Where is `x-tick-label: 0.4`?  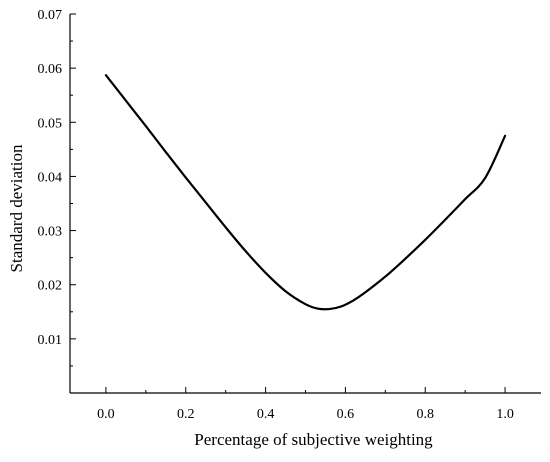 x-tick-label: 0.4 is located at coordinates (266, 414).